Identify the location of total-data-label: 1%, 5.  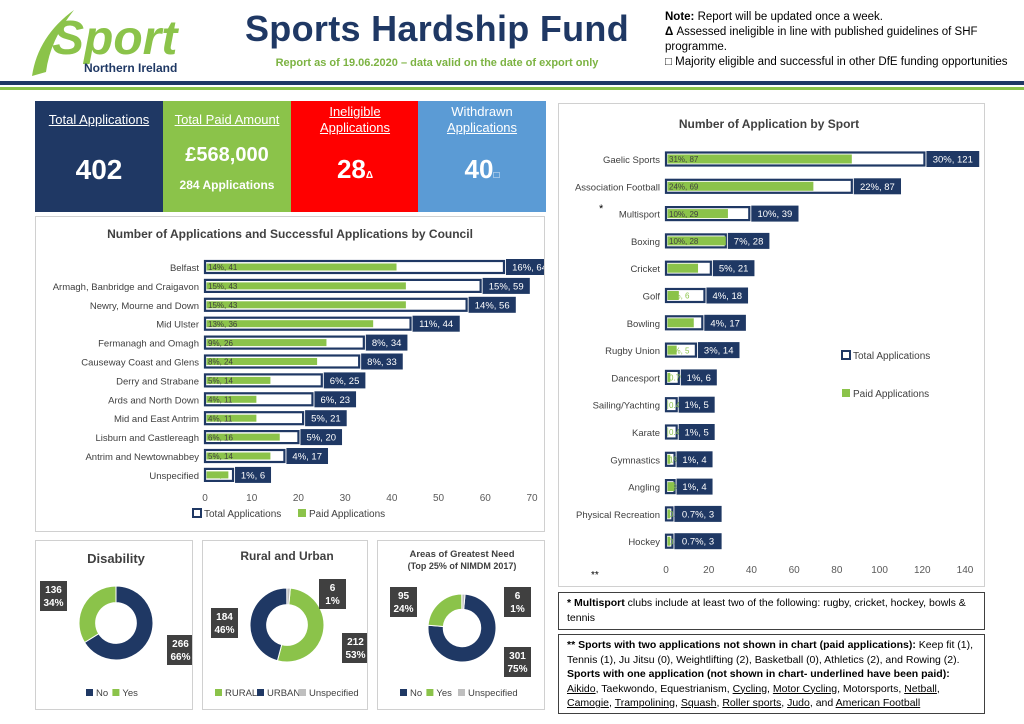
(697, 405).